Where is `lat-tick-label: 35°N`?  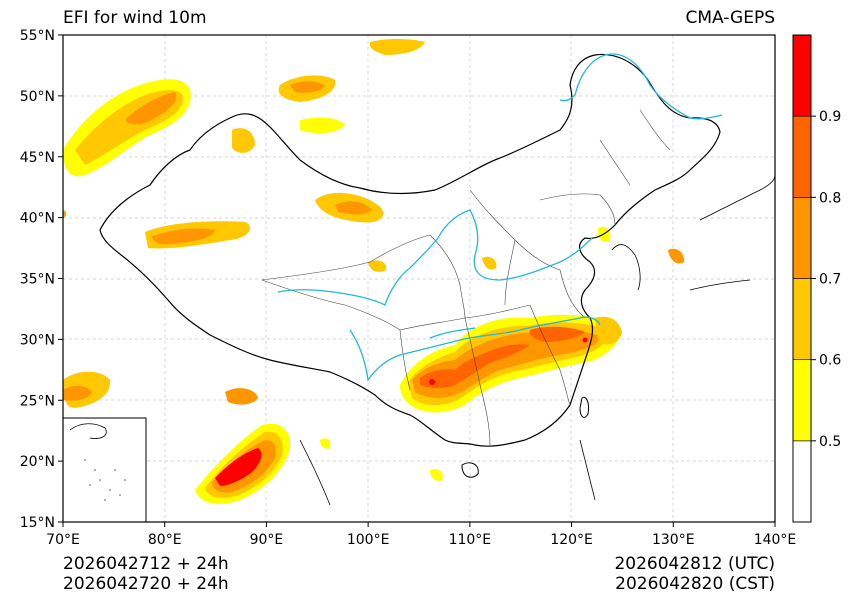 lat-tick-label: 35°N is located at coordinates (37, 280).